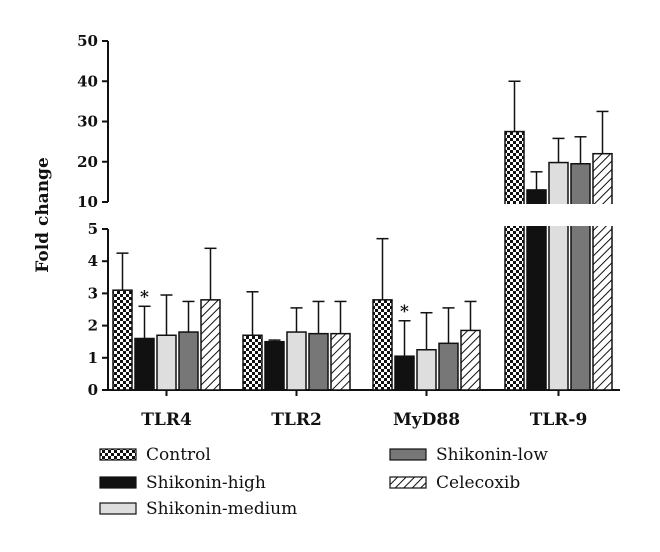 This screenshot has height=552, width=660. Describe the element at coordinates (296, 420) in the screenshot. I see `category-label: TLR2` at that location.